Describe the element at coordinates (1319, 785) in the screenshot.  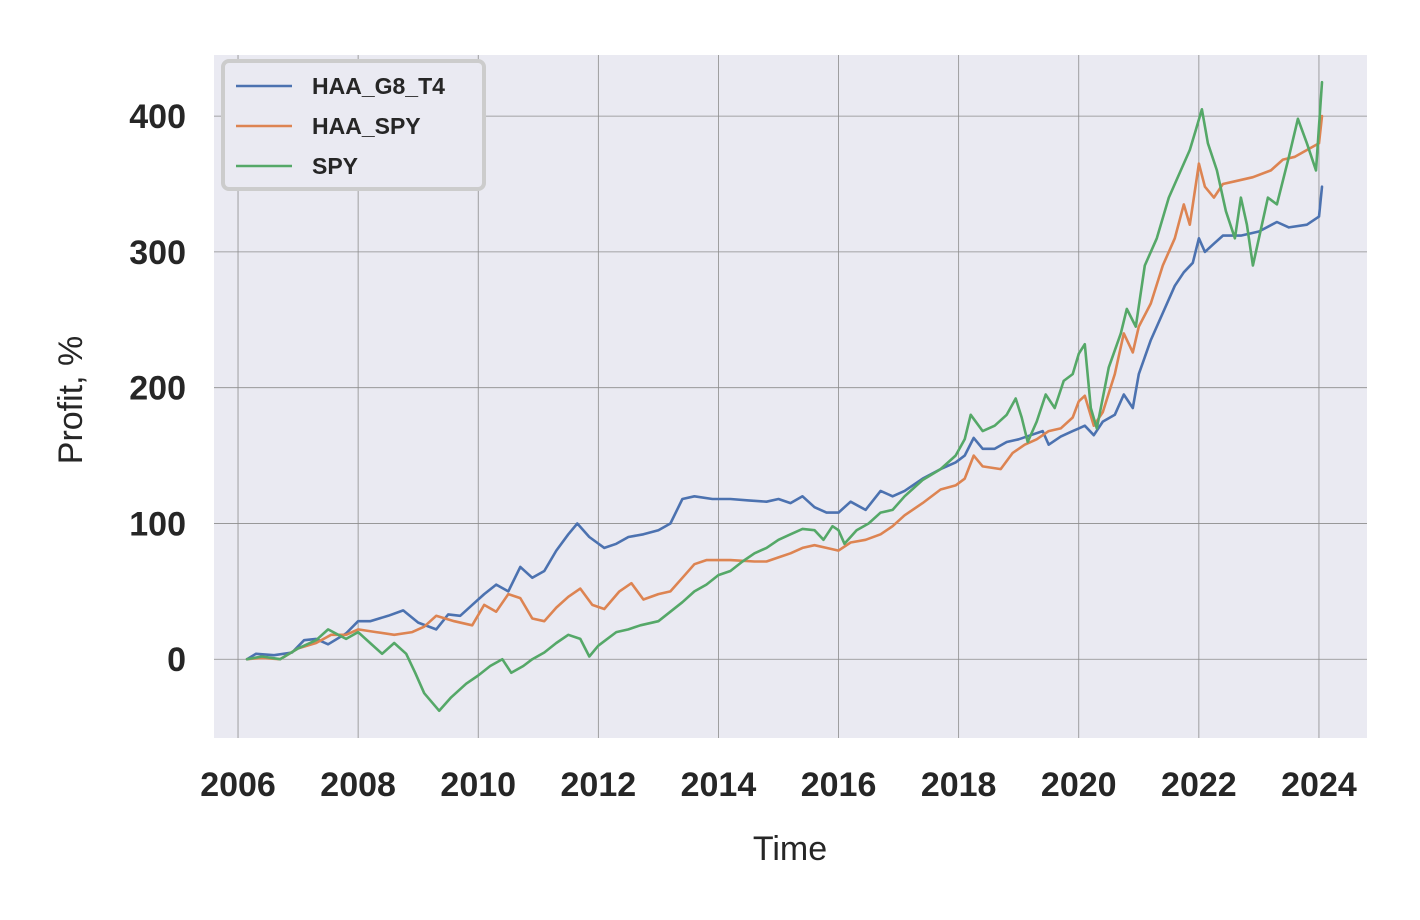
I see `x-tick-label: 2024` at that location.